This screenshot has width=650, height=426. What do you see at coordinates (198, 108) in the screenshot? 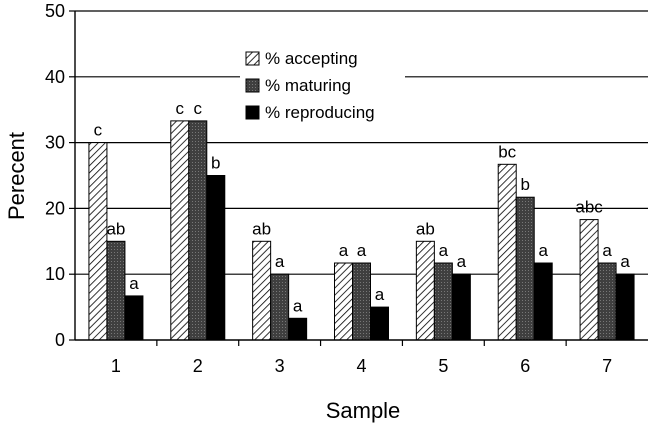
I see `sig-label-2-series-2: c` at bounding box center [198, 108].